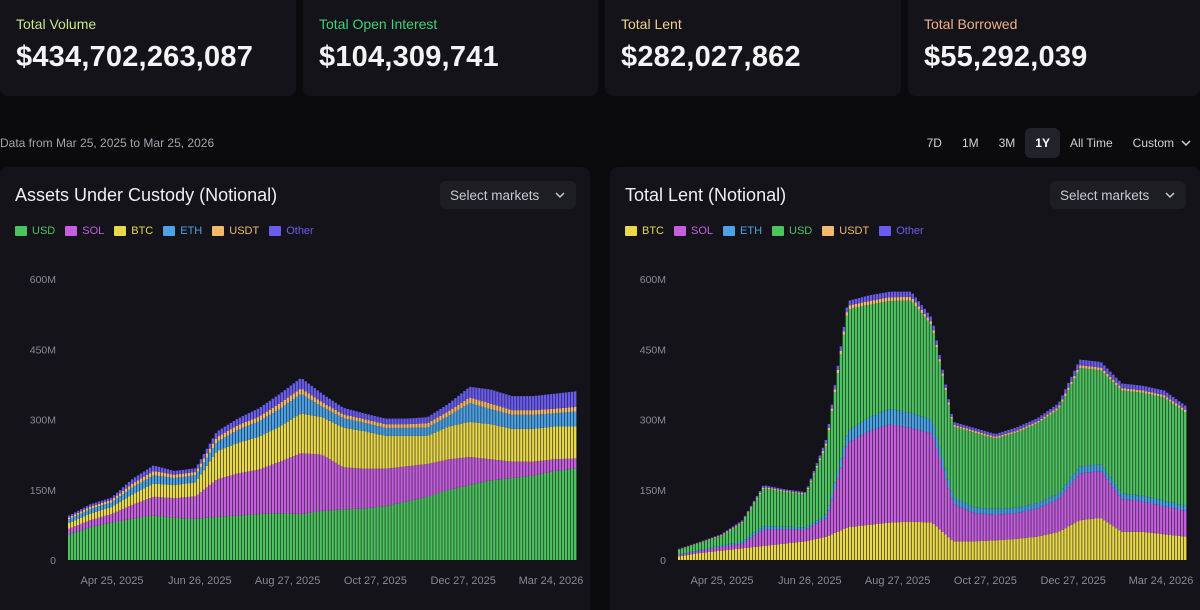 This screenshot has height=610, width=1200. Describe the element at coordinates (934, 143) in the screenshot. I see `tab-7d: 7D` at that location.